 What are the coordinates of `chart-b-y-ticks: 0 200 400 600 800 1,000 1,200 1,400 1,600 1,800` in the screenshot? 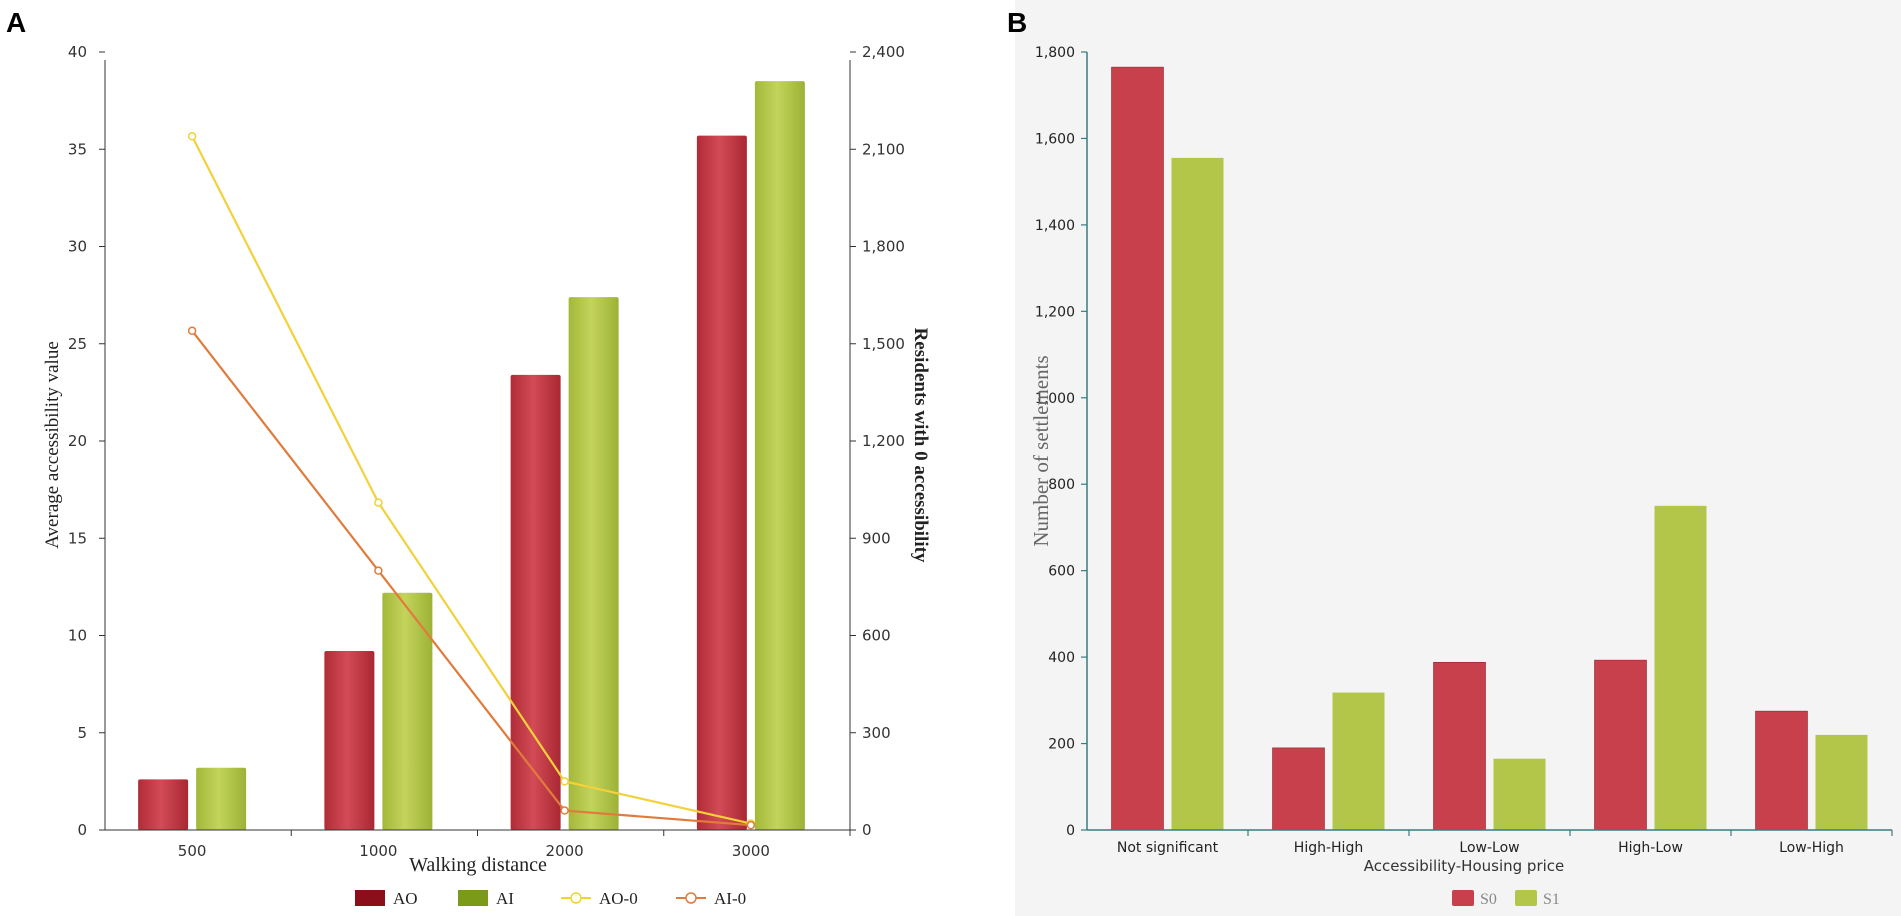 It's located at (1061, 442).